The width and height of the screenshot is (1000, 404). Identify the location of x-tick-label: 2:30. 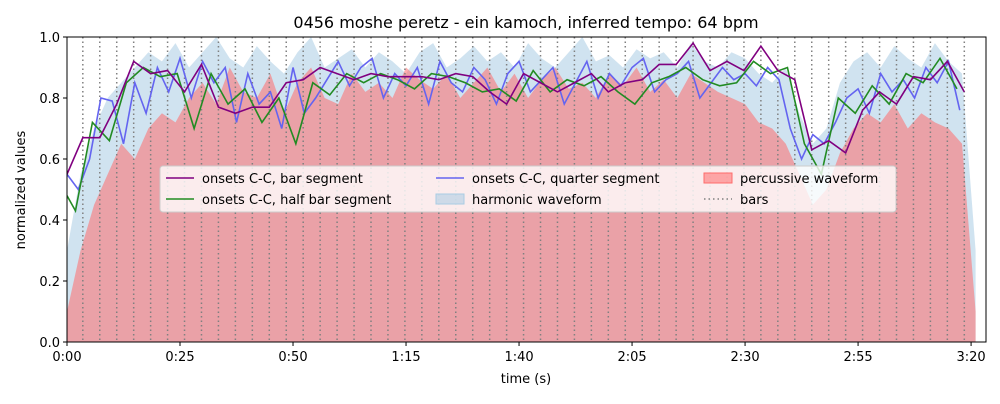
(744, 357).